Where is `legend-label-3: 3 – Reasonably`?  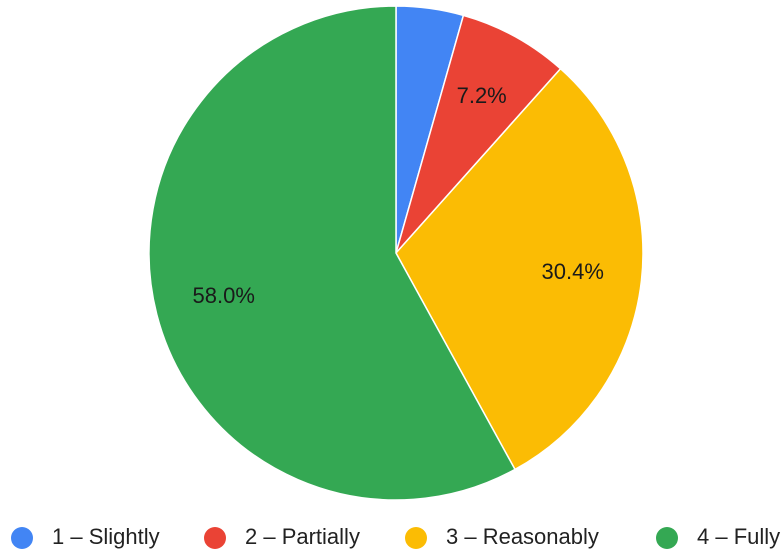 legend-label-3: 3 – Reasonably is located at coordinates (522, 536).